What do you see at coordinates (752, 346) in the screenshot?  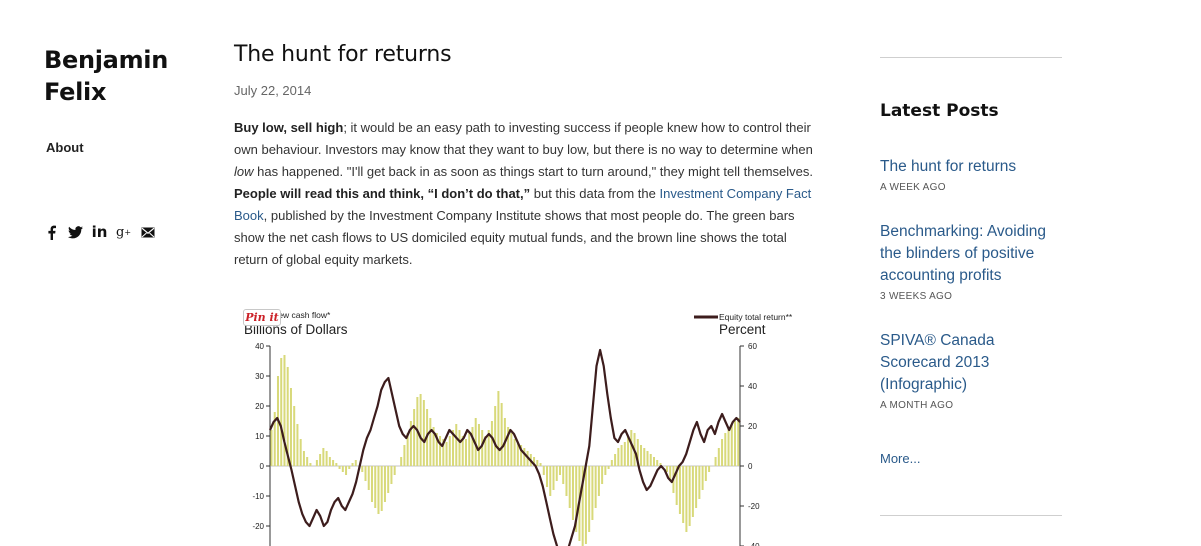 I see `right-tick-label: 60` at bounding box center [752, 346].